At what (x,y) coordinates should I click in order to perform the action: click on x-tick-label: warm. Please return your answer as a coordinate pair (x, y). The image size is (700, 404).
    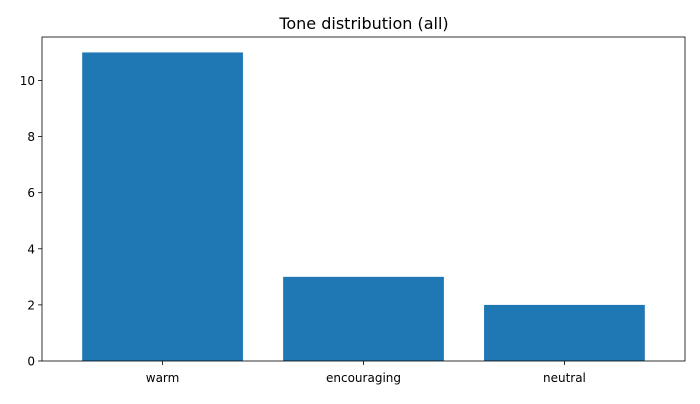
    Looking at the image, I should click on (163, 378).